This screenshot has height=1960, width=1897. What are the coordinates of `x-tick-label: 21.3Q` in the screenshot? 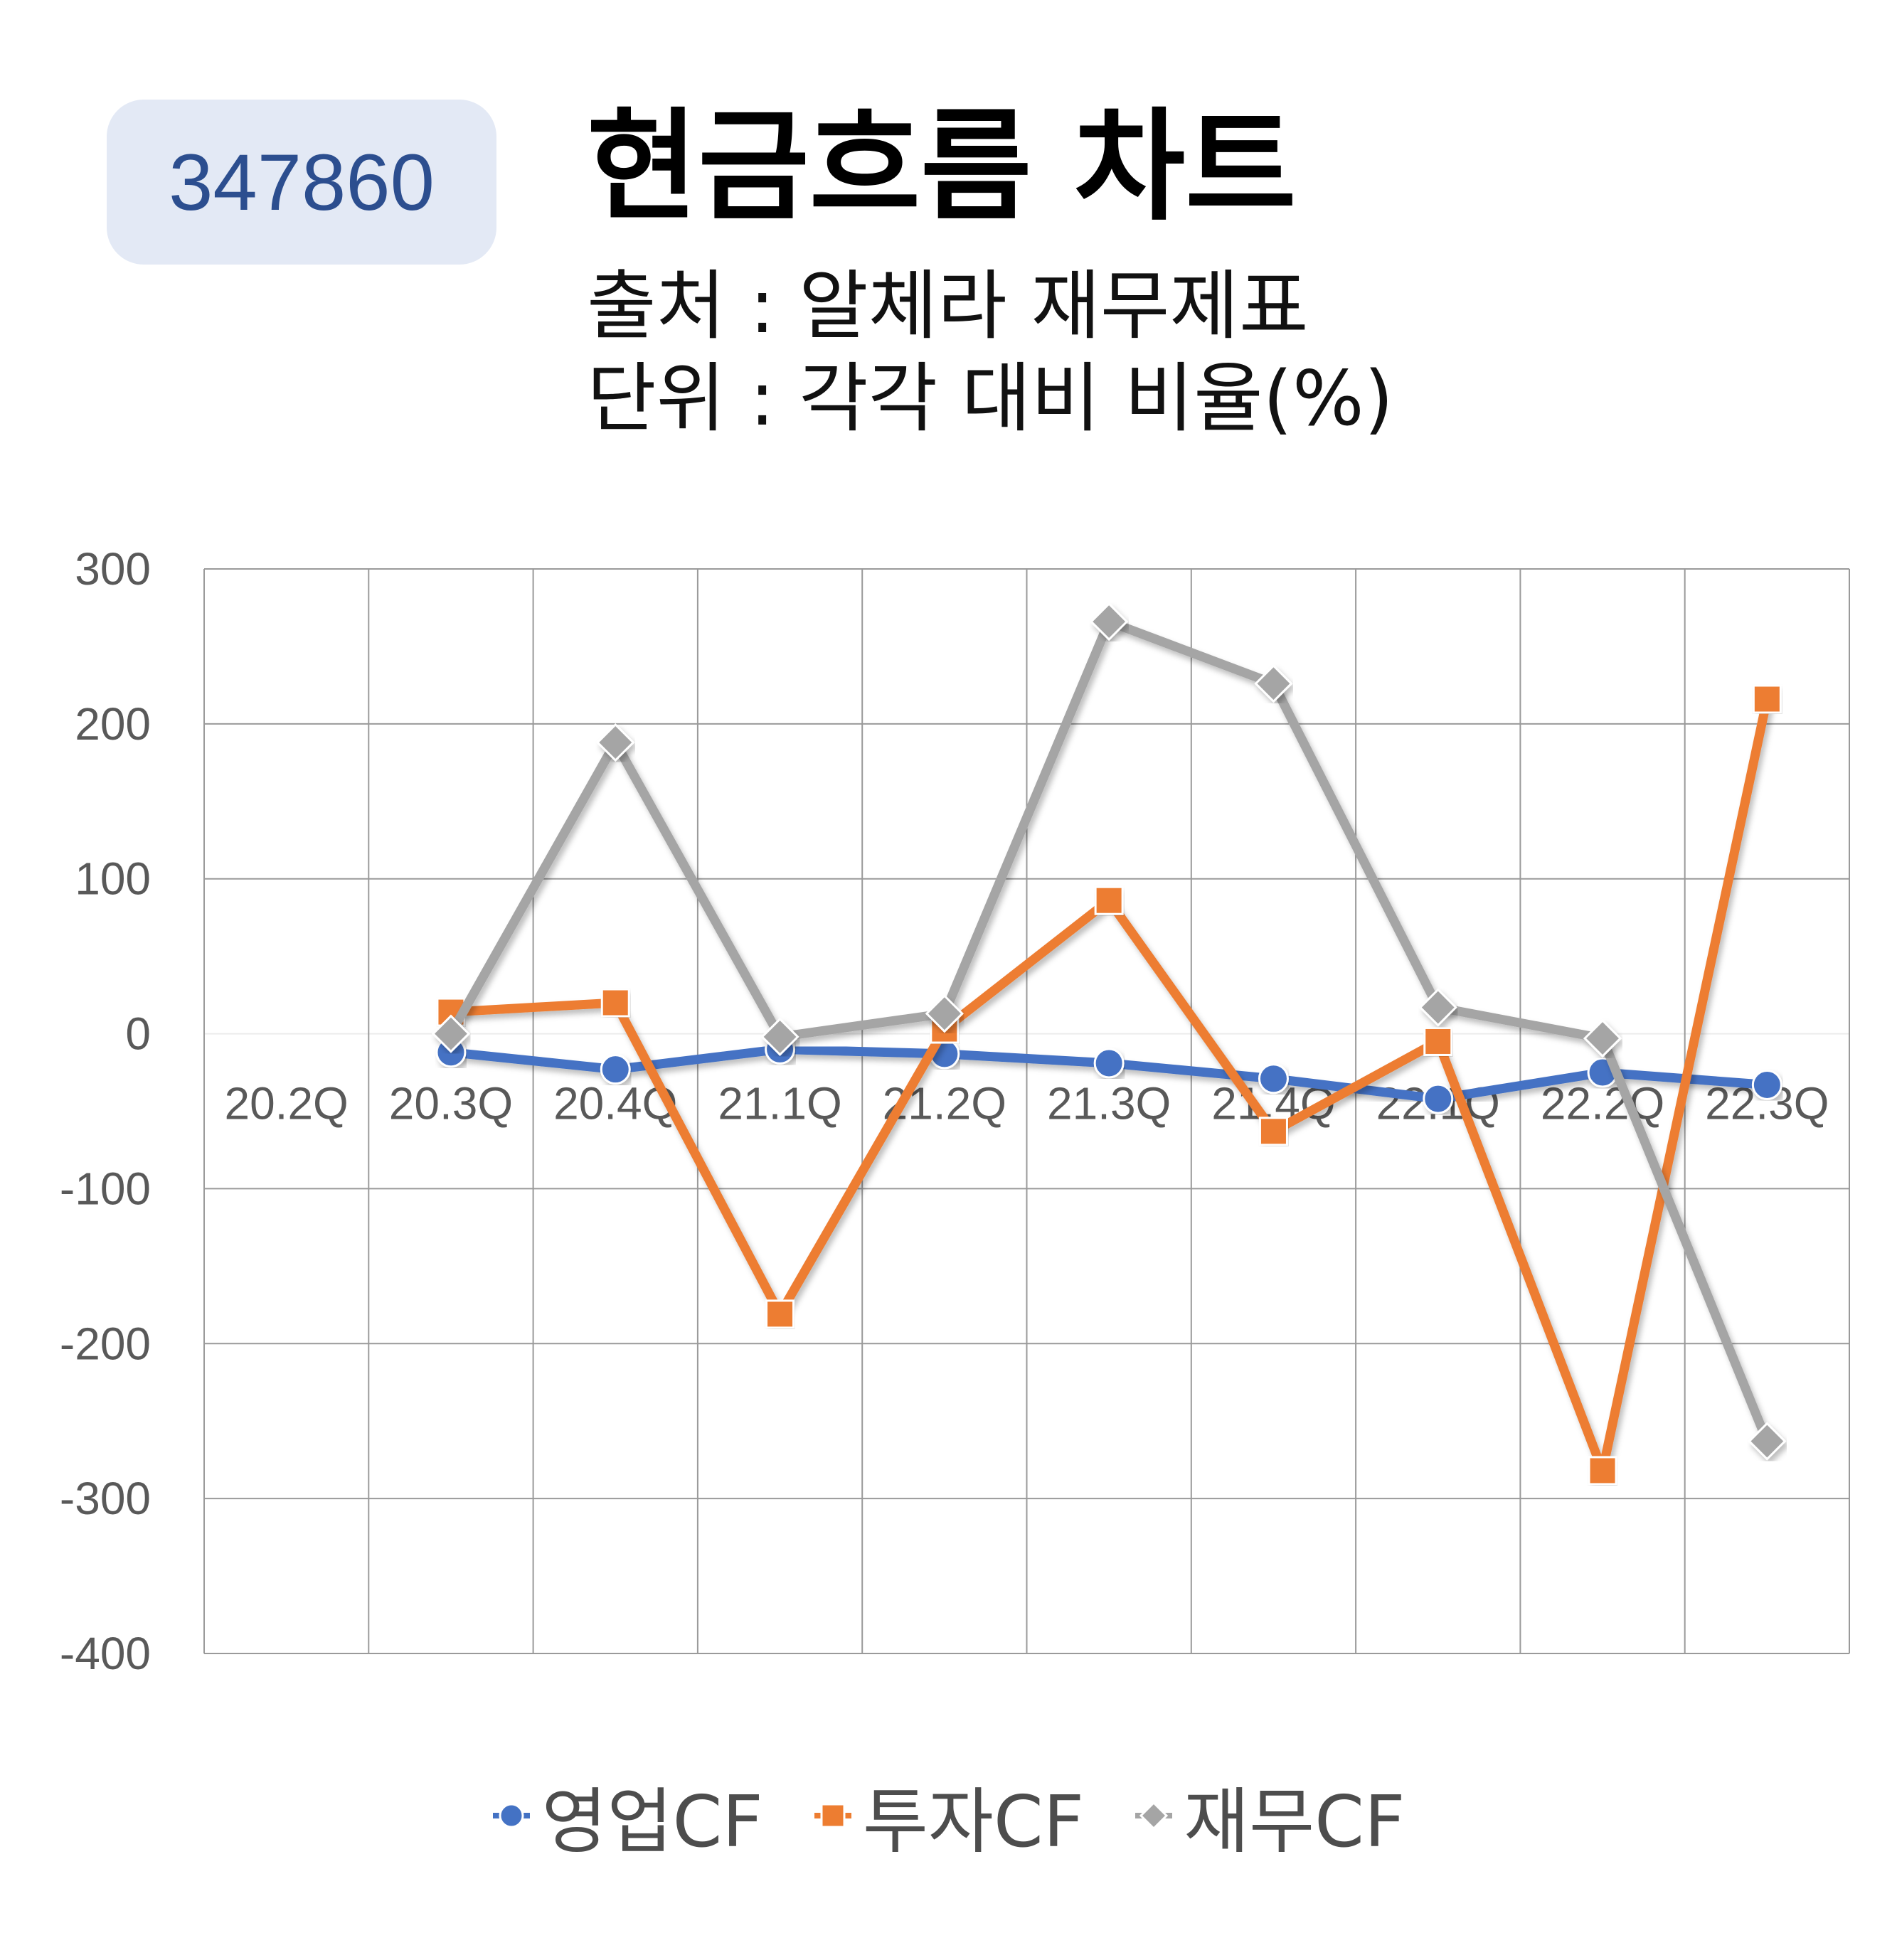 It's located at (1109, 1103).